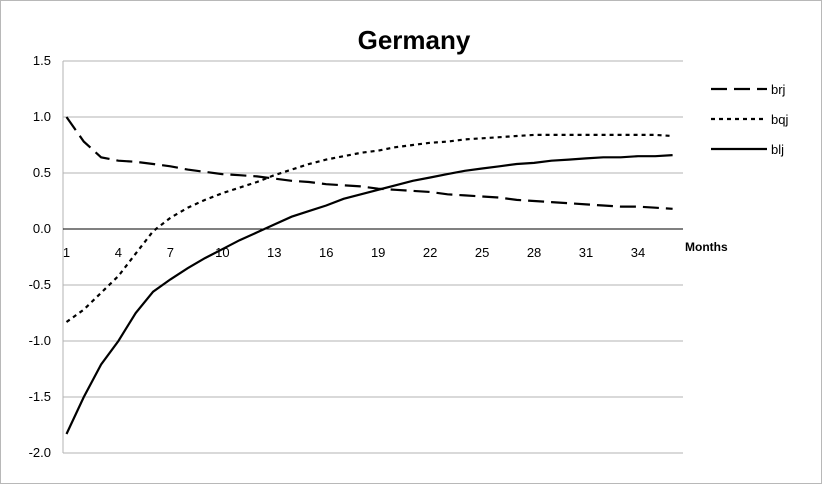  Describe the element at coordinates (638, 252) in the screenshot. I see `x-tick-label: 34` at that location.